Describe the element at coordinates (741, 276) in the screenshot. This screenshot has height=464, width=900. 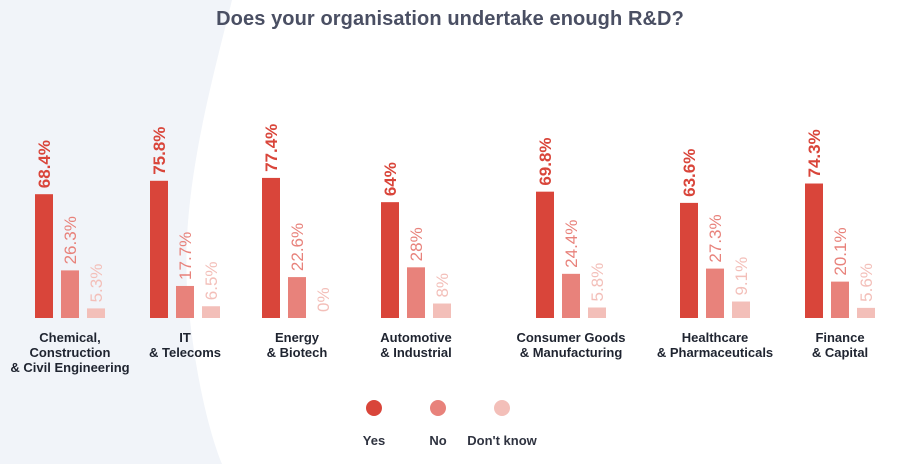
I see `data-label-don-t-know-5: 9.1%` at that location.